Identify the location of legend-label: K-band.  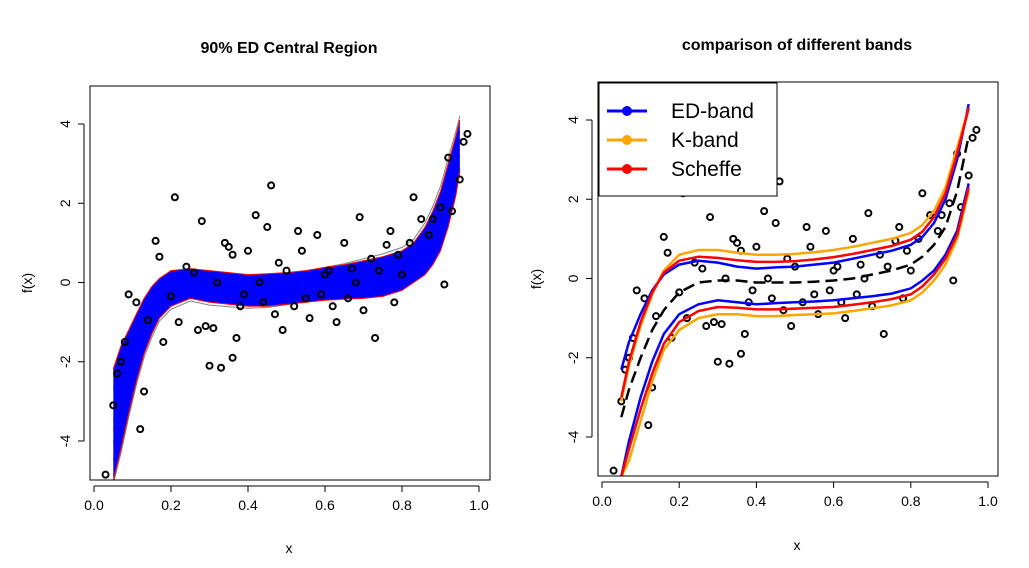
(705, 140).